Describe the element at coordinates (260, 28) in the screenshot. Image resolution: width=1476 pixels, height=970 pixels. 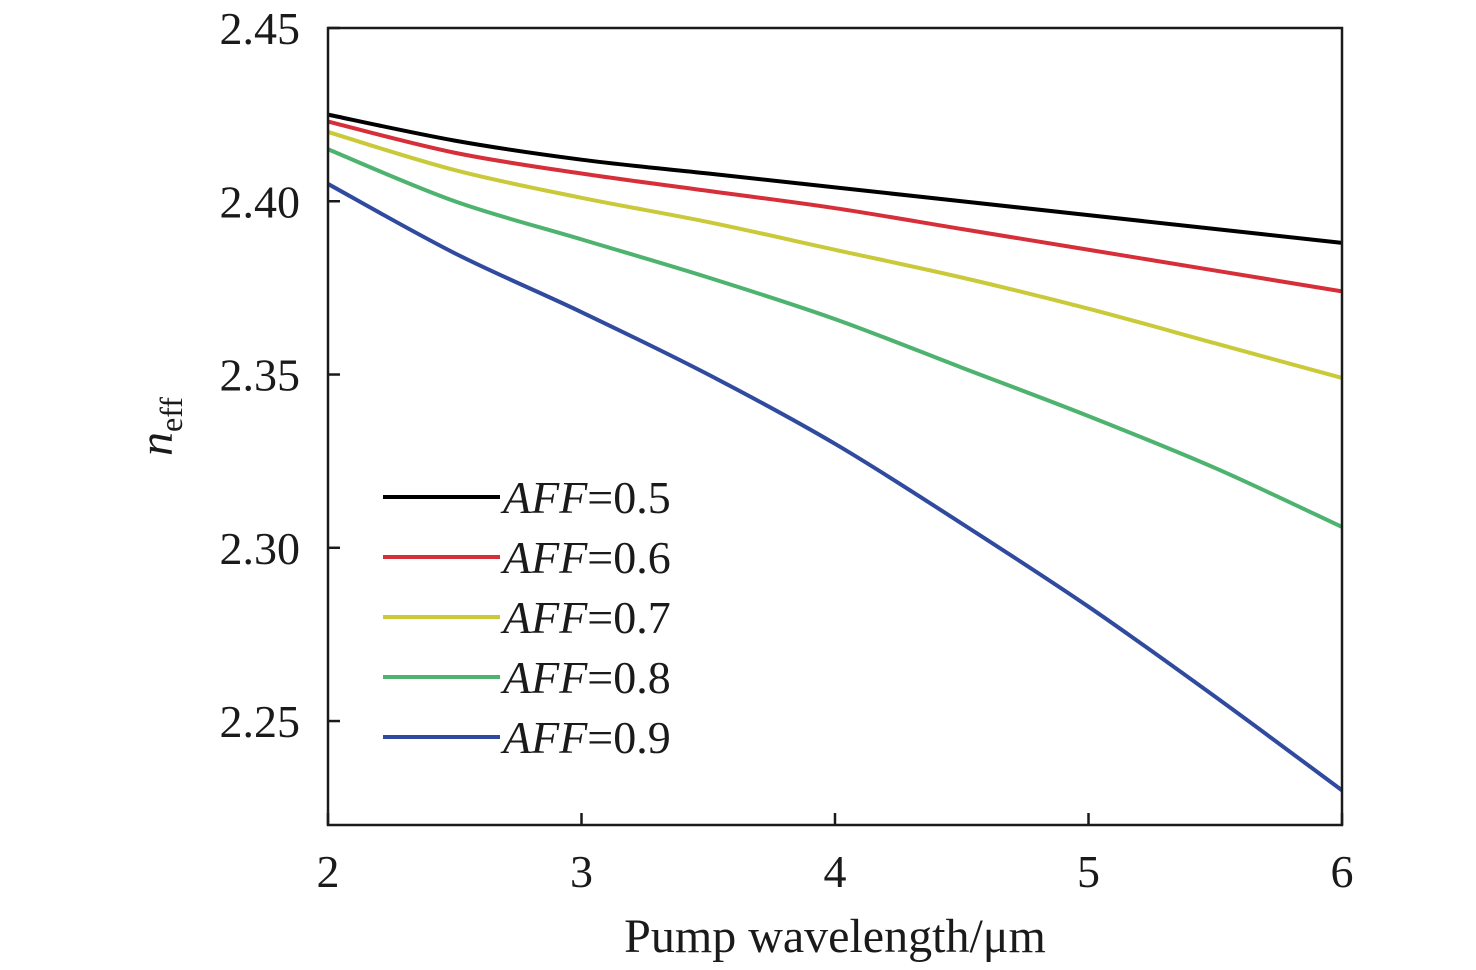
I see `y-tick-label: 2.45` at that location.